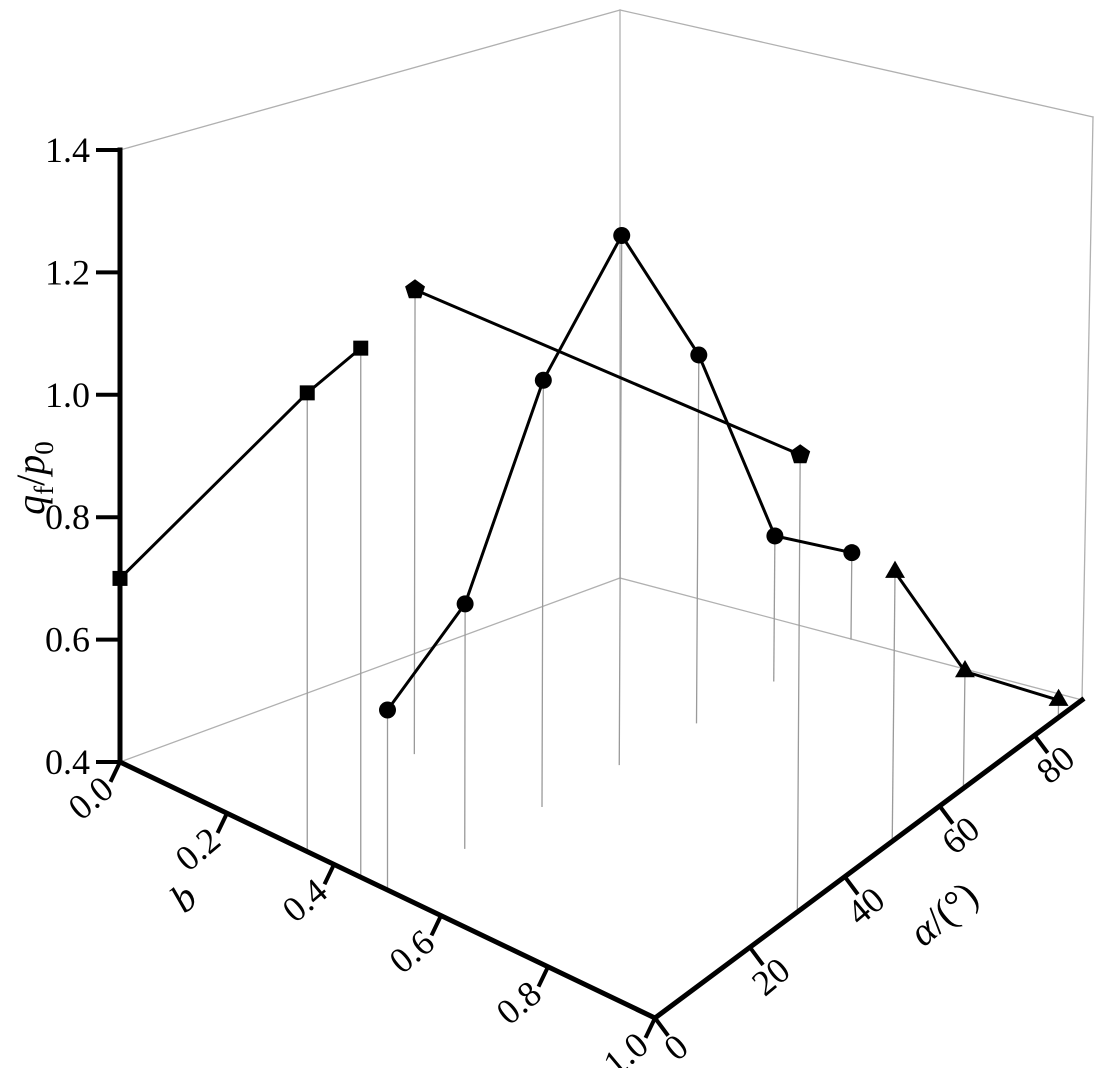 This screenshot has height=1073, width=1116. Describe the element at coordinates (865, 906) in the screenshot. I see `y-tick-label: 40` at that location.